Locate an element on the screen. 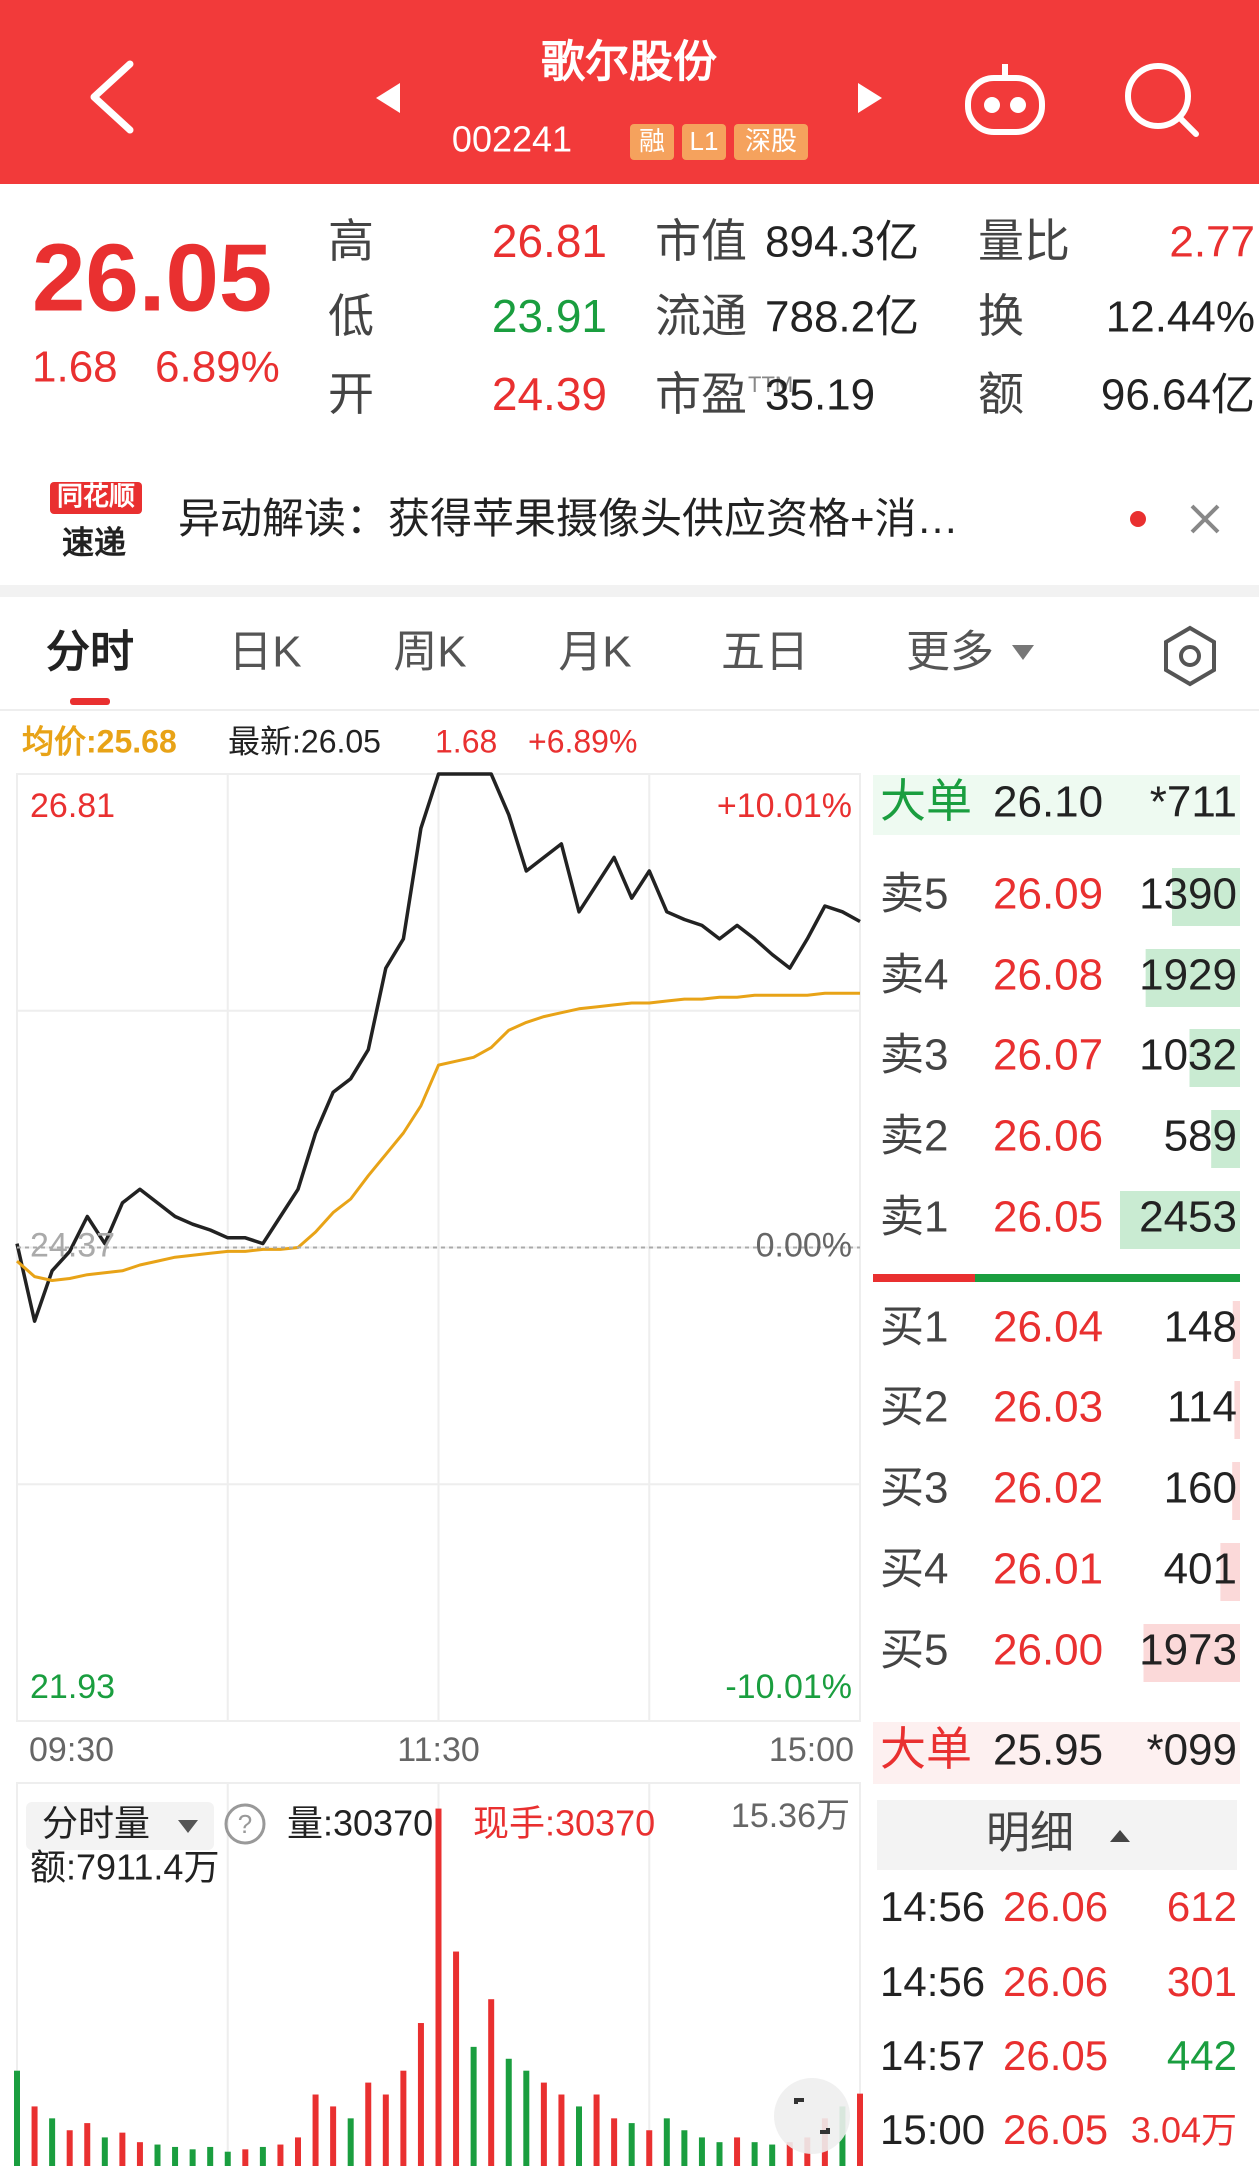  info-change: 1.68 is located at coordinates (466, 741).